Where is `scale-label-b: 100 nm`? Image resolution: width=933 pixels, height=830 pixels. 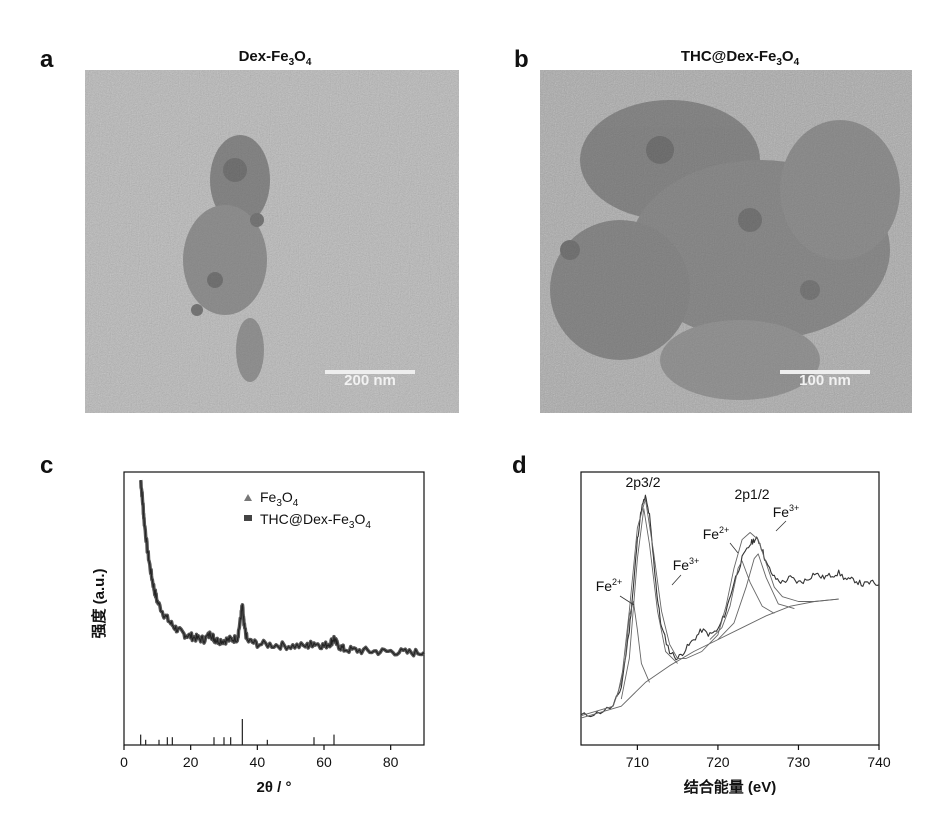
scale-label-b: 100 nm is located at coordinates (825, 380).